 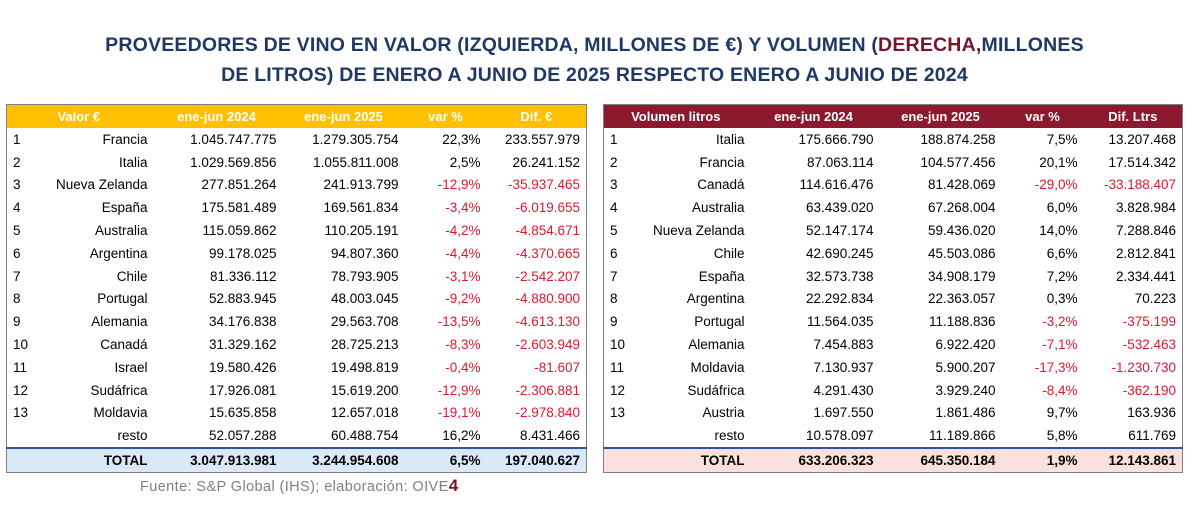 I want to click on dif-cell: -4.880.900, so click(x=548, y=299).